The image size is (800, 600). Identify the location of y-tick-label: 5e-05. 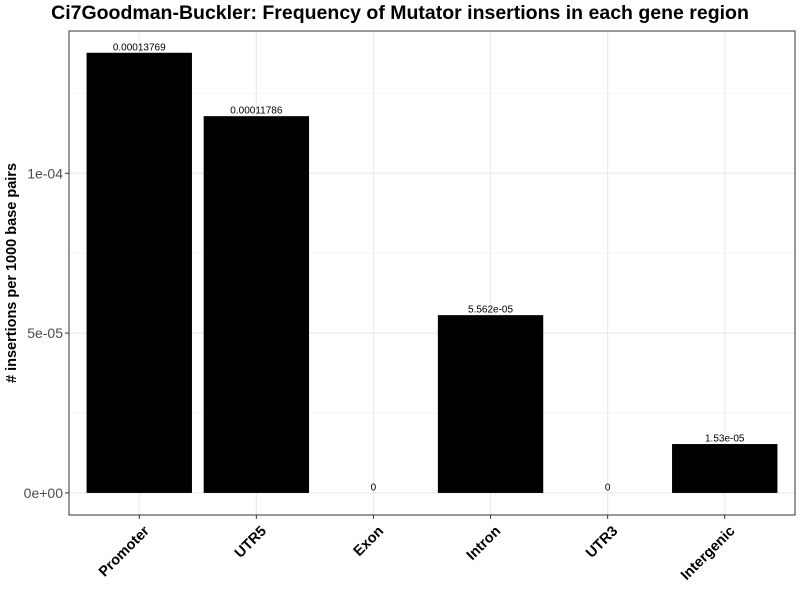
(45, 333).